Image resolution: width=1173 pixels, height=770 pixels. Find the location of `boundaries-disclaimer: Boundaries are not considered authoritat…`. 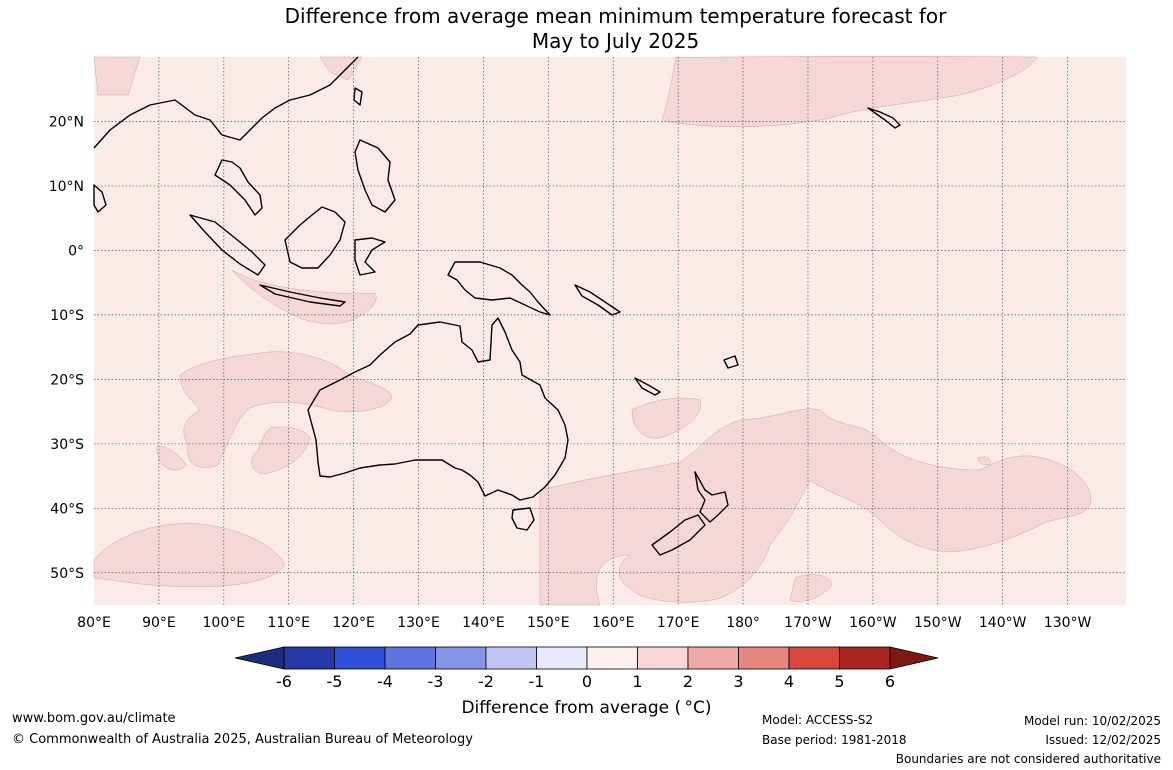

boundaries-disclaimer: Boundaries are not considered authoritat… is located at coordinates (1028, 759).